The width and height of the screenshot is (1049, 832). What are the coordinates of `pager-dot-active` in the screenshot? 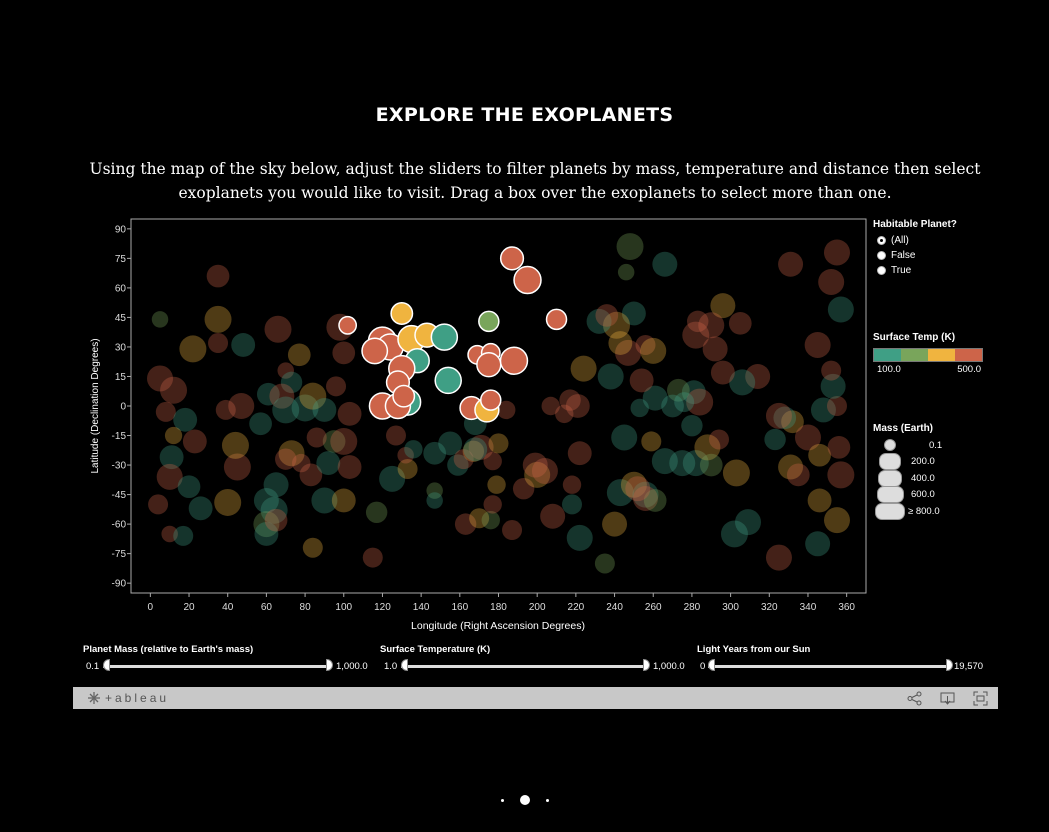 It's located at (524, 800).